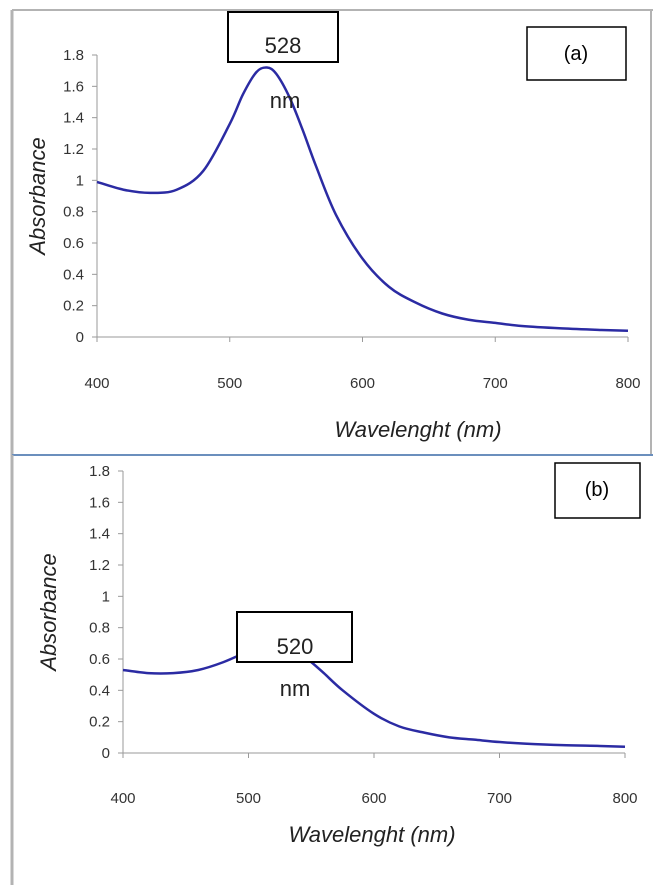 This screenshot has height=885, width=653. Describe the element at coordinates (73, 274) in the screenshot. I see `panel-a-y-tick-label: 0.4` at that location.